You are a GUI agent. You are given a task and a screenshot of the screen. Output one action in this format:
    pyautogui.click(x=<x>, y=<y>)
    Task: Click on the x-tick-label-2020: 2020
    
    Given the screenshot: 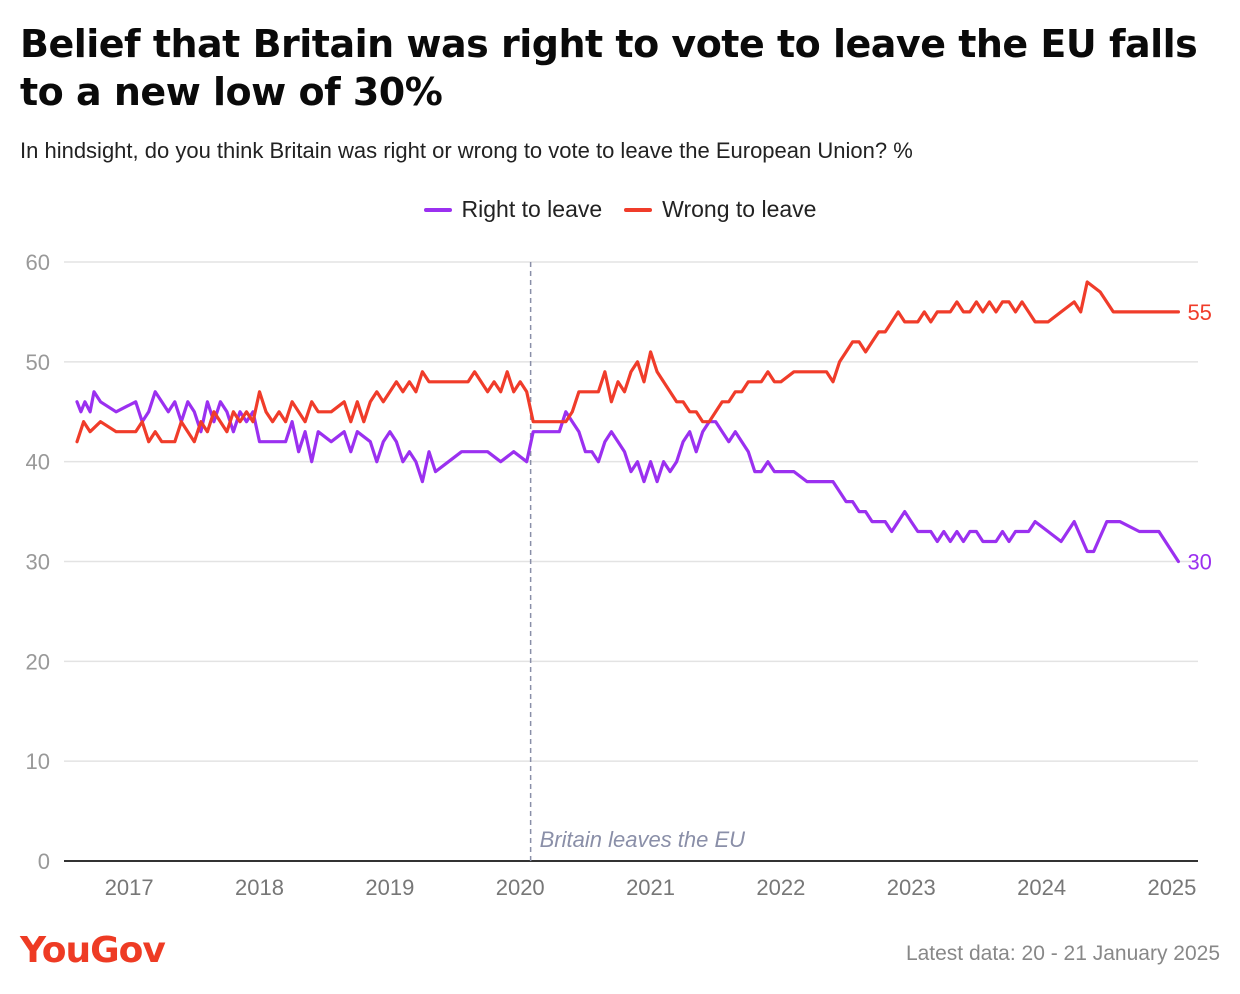 What is the action you would take?
    pyautogui.click(x=520, y=887)
    